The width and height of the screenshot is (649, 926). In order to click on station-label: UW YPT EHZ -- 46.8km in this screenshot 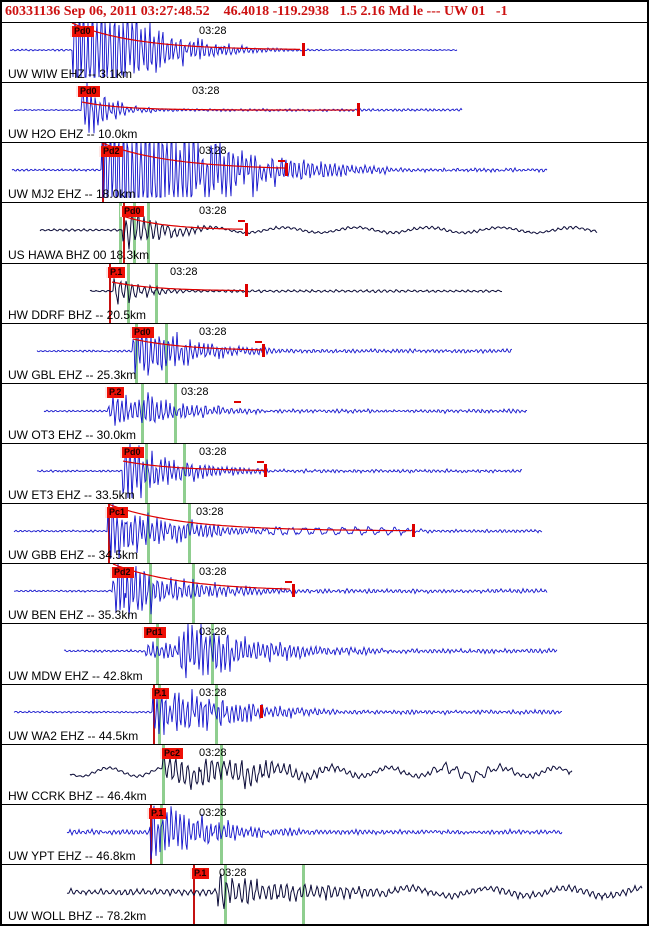, I will do `click(72, 855)`.